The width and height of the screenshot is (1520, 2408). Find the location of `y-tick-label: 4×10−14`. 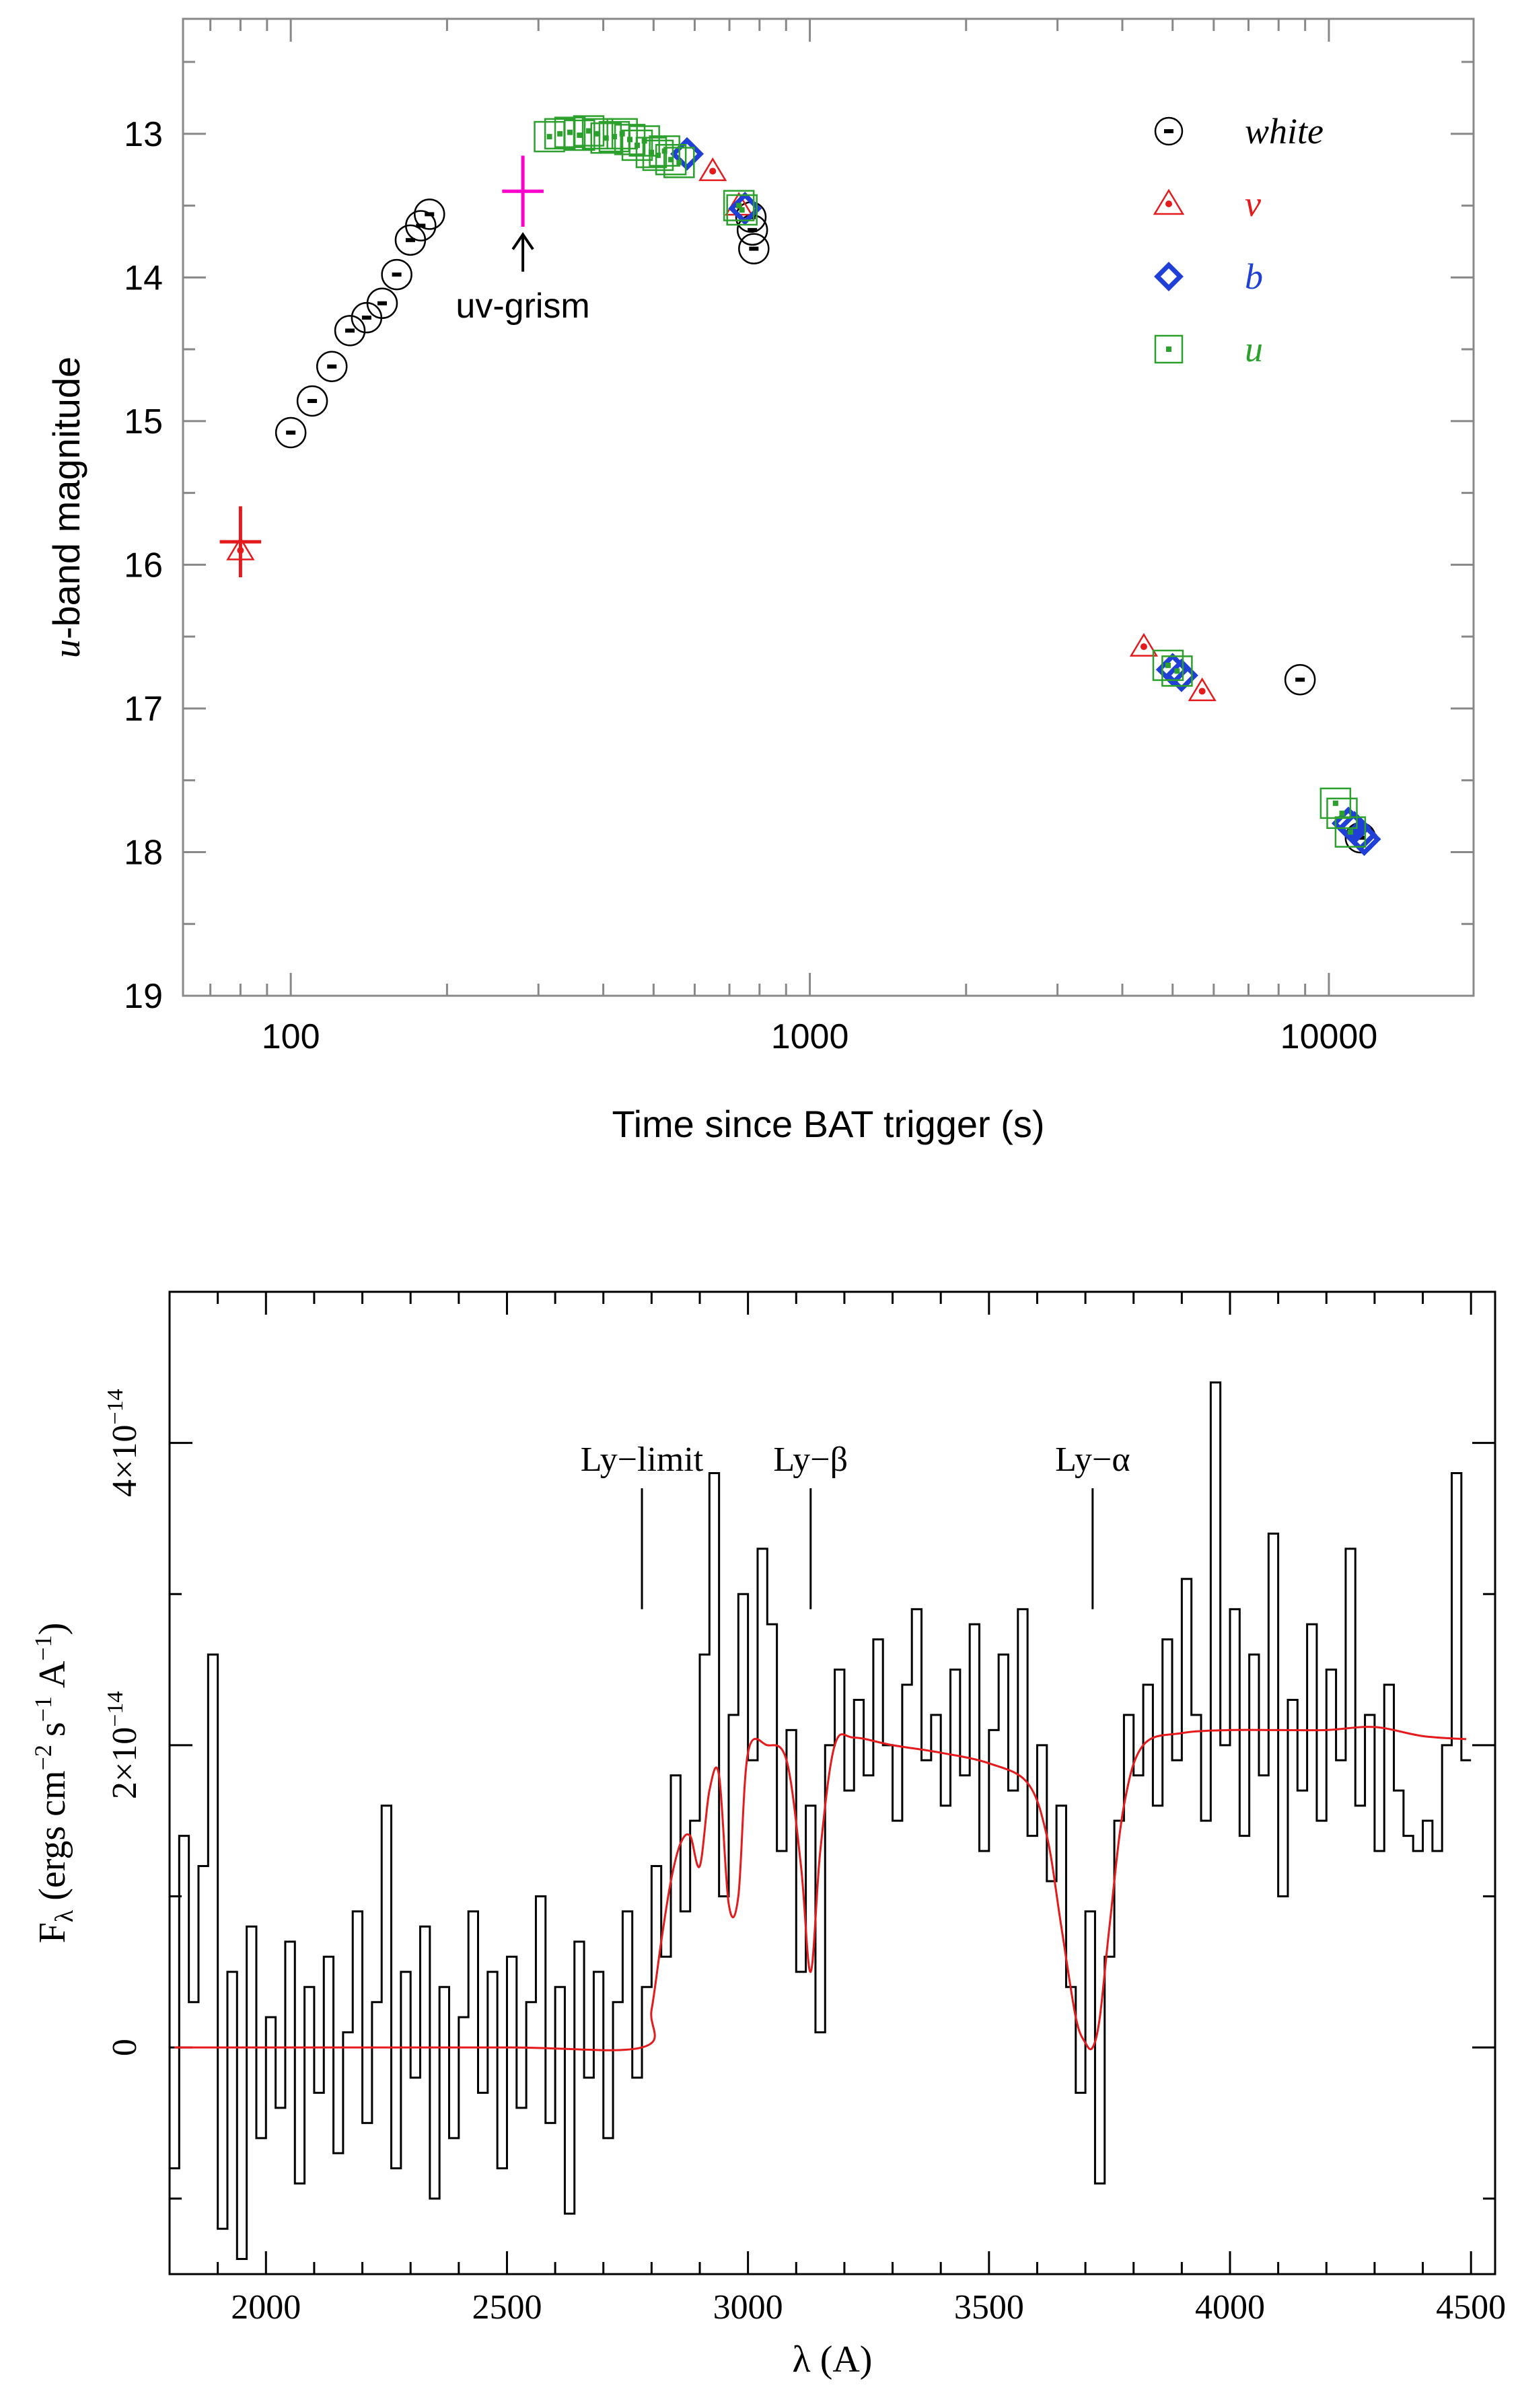

y-tick-label: 4×10−14 is located at coordinates (124, 1443).